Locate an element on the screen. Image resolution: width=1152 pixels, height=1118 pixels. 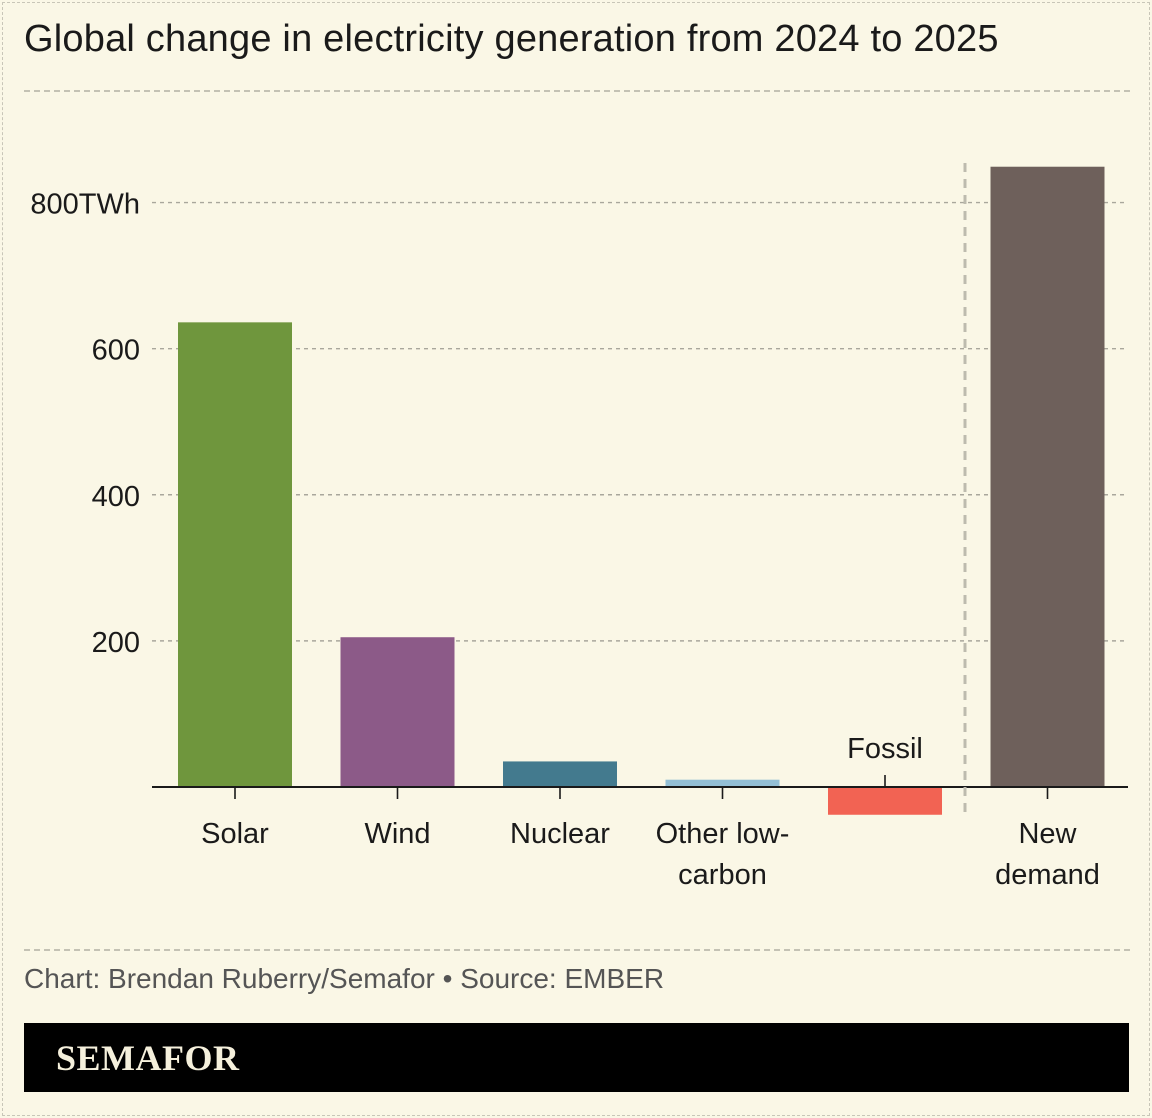
x-category-label: carbon is located at coordinates (722, 875).